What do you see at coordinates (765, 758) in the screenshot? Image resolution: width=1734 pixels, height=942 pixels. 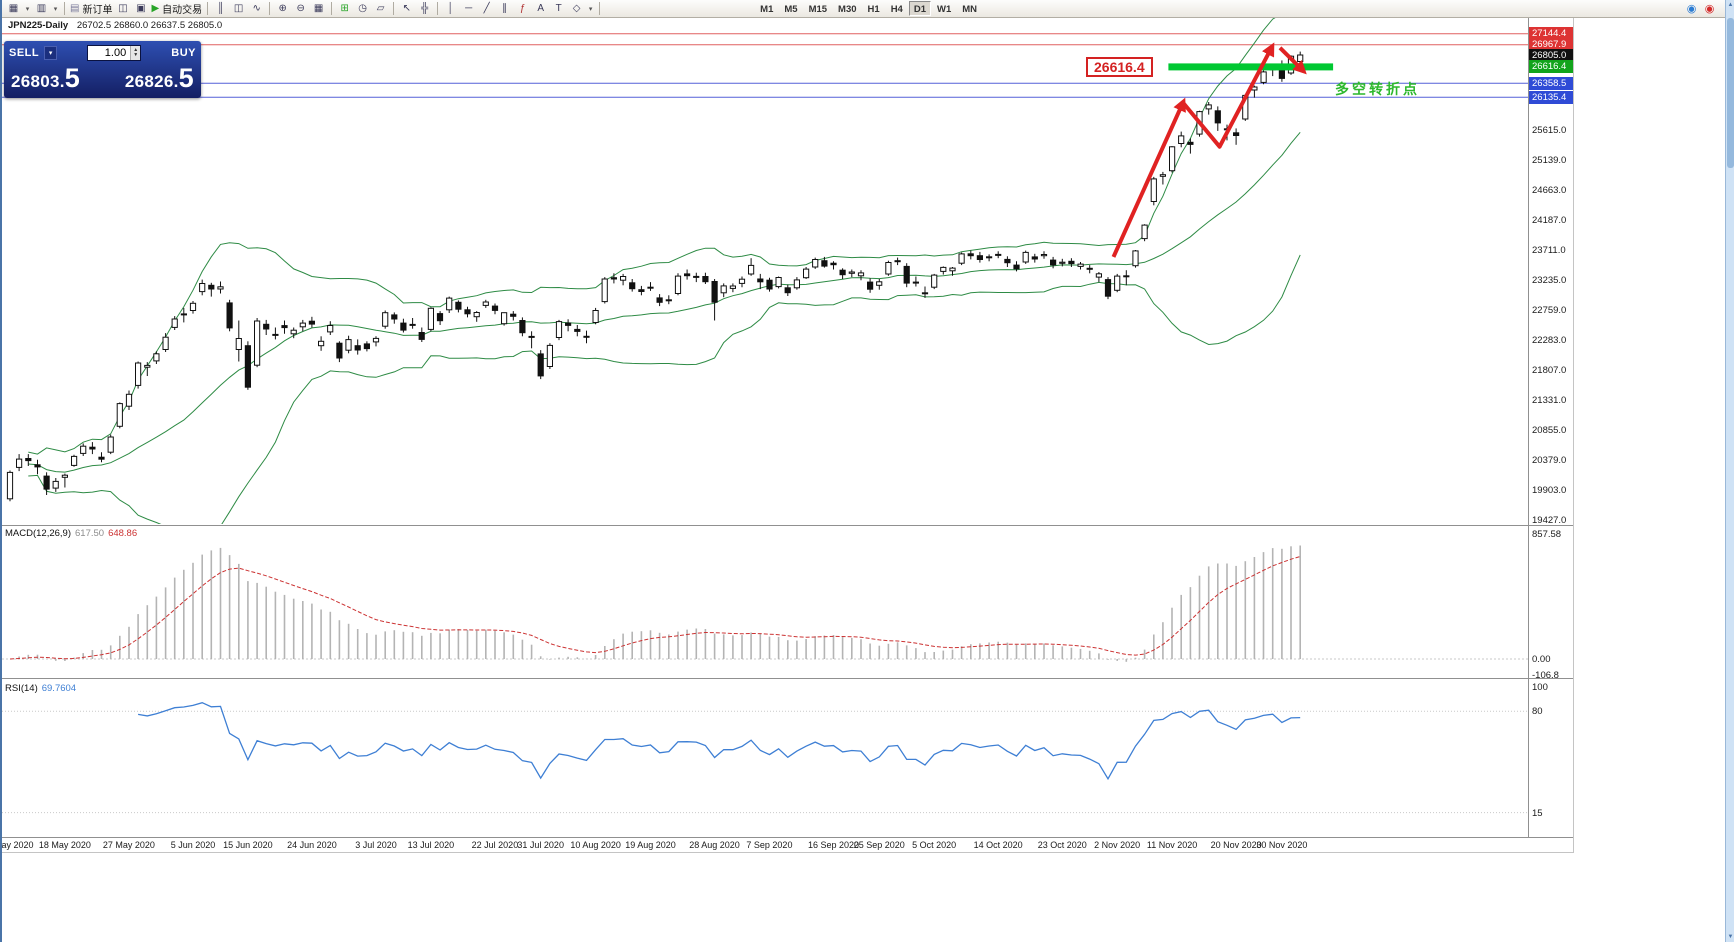 I see `rsi-indicator-panel` at bounding box center [765, 758].